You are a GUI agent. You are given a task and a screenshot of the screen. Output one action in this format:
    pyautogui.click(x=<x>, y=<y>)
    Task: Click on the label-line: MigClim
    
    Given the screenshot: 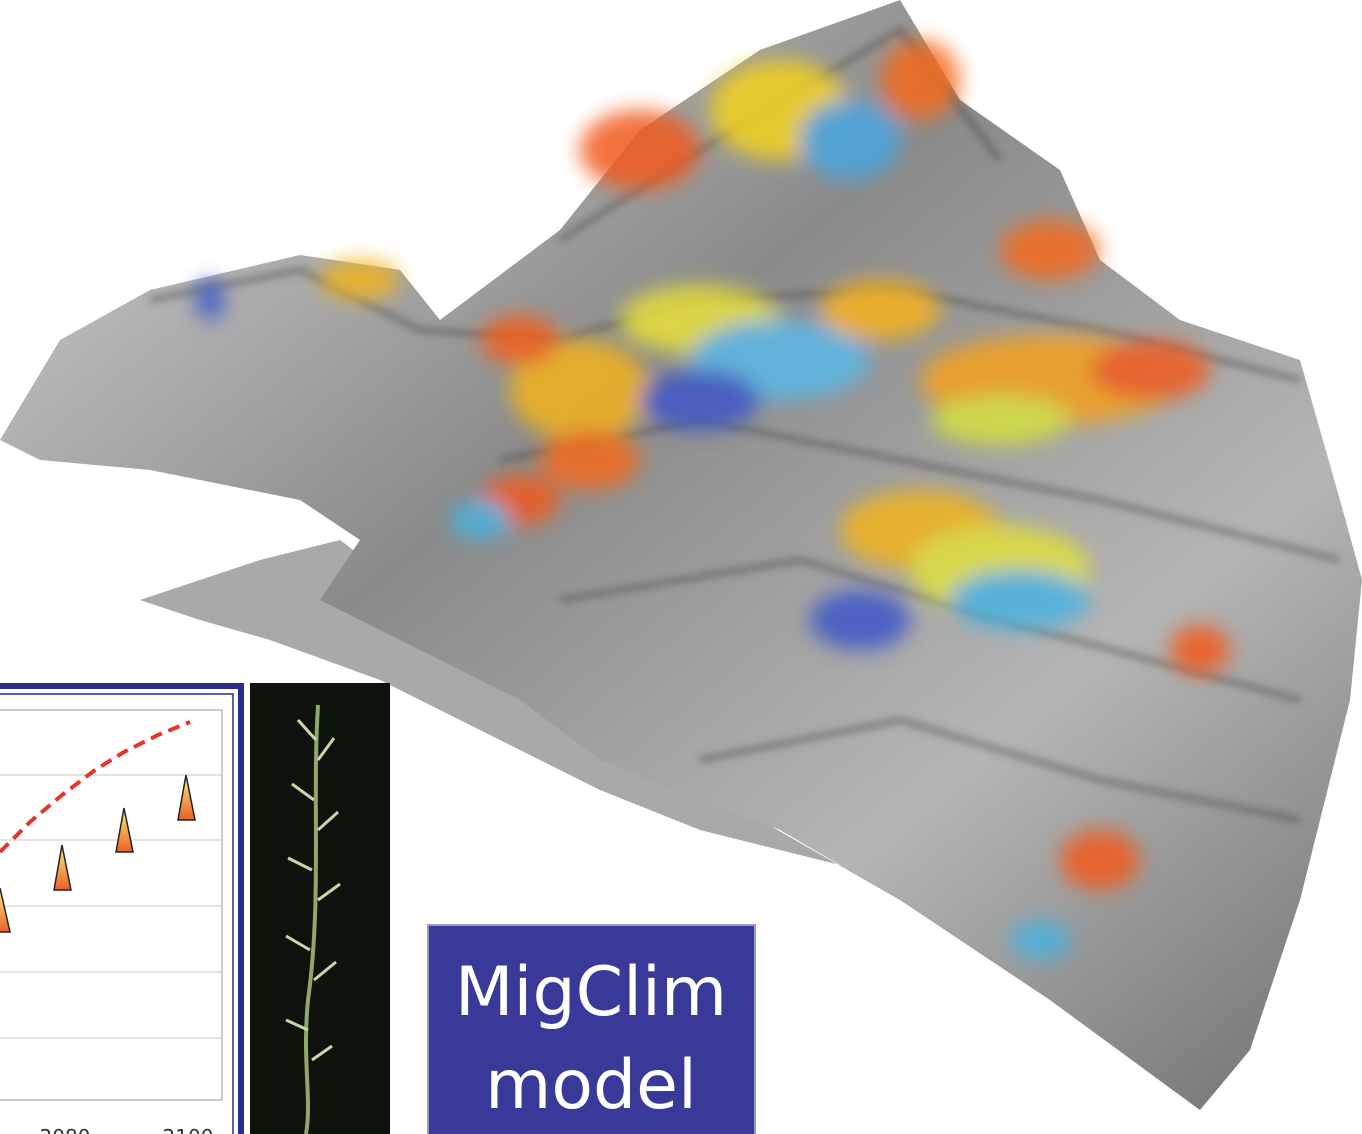 What is the action you would take?
    pyautogui.click(x=591, y=992)
    